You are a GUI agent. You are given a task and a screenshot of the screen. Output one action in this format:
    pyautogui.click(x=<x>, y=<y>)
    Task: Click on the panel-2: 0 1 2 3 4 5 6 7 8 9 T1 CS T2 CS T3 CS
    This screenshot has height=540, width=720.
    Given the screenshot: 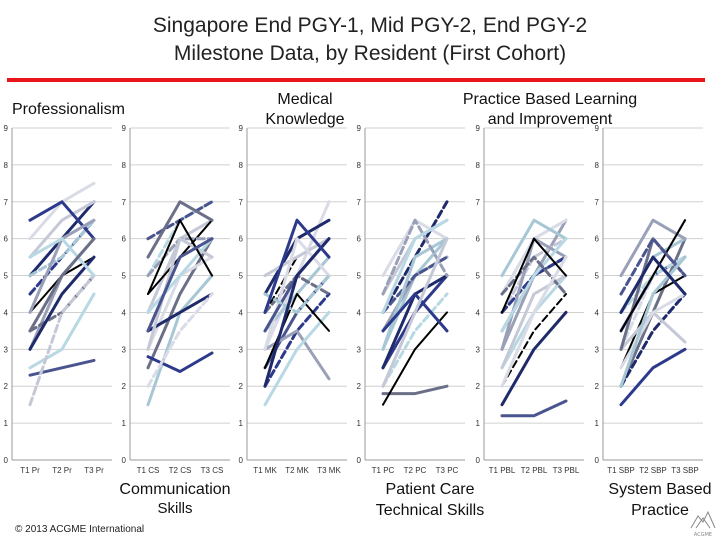 What is the action you would take?
    pyautogui.click(x=176, y=299)
    